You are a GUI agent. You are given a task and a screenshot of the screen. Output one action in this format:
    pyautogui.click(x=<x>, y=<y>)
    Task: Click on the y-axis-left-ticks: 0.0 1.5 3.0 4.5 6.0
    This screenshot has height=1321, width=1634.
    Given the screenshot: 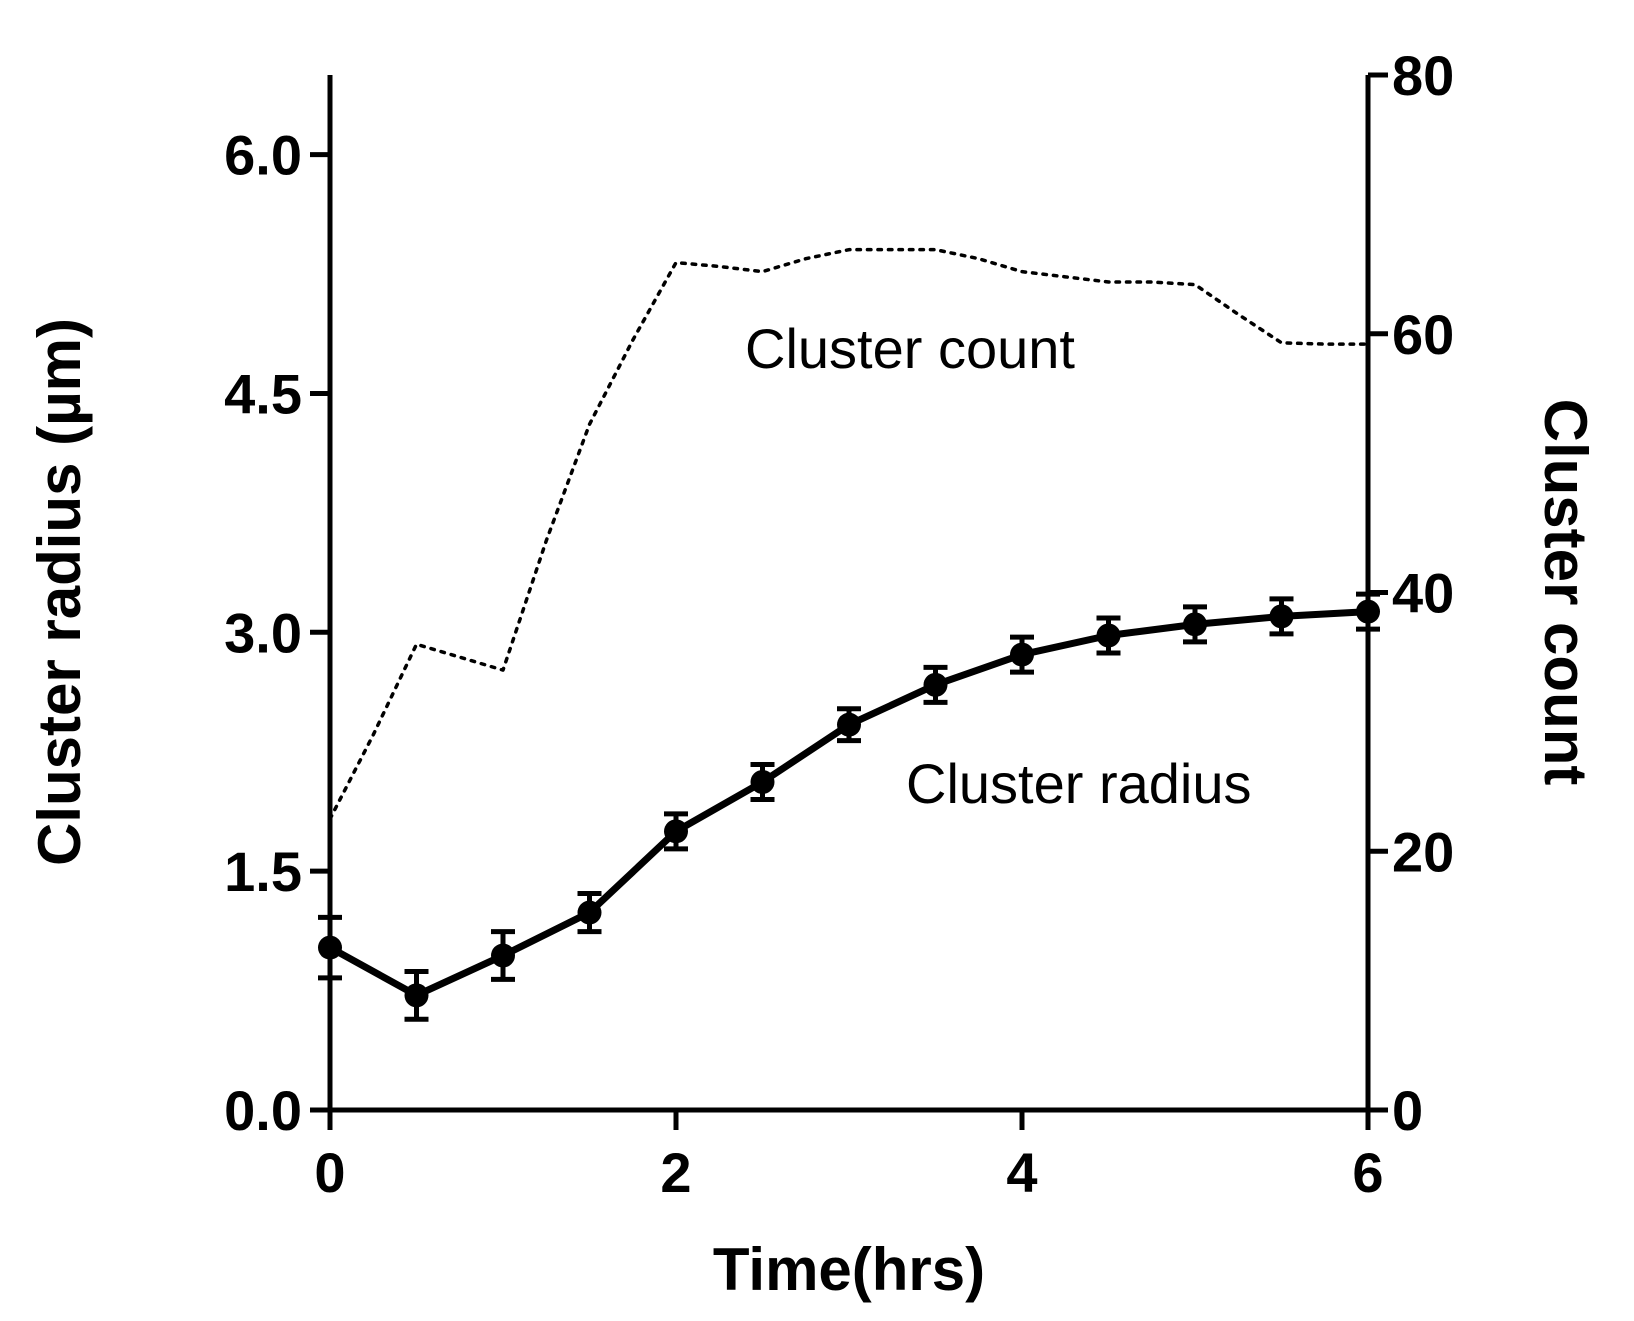 What is the action you would take?
    pyautogui.click(x=277, y=633)
    